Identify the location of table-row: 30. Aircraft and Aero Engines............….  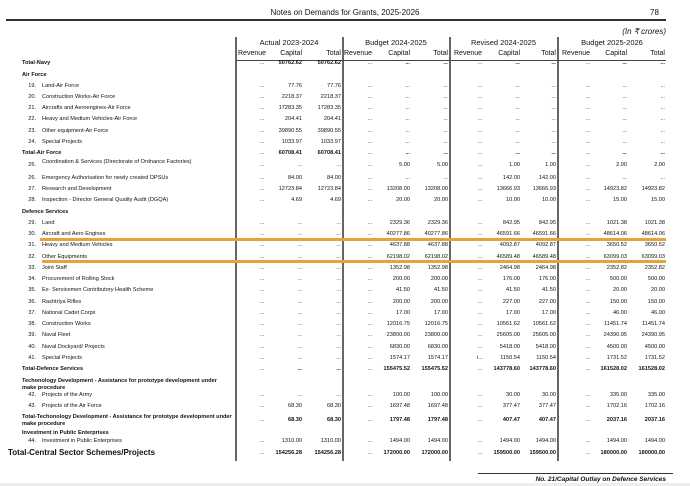
(345, 234).